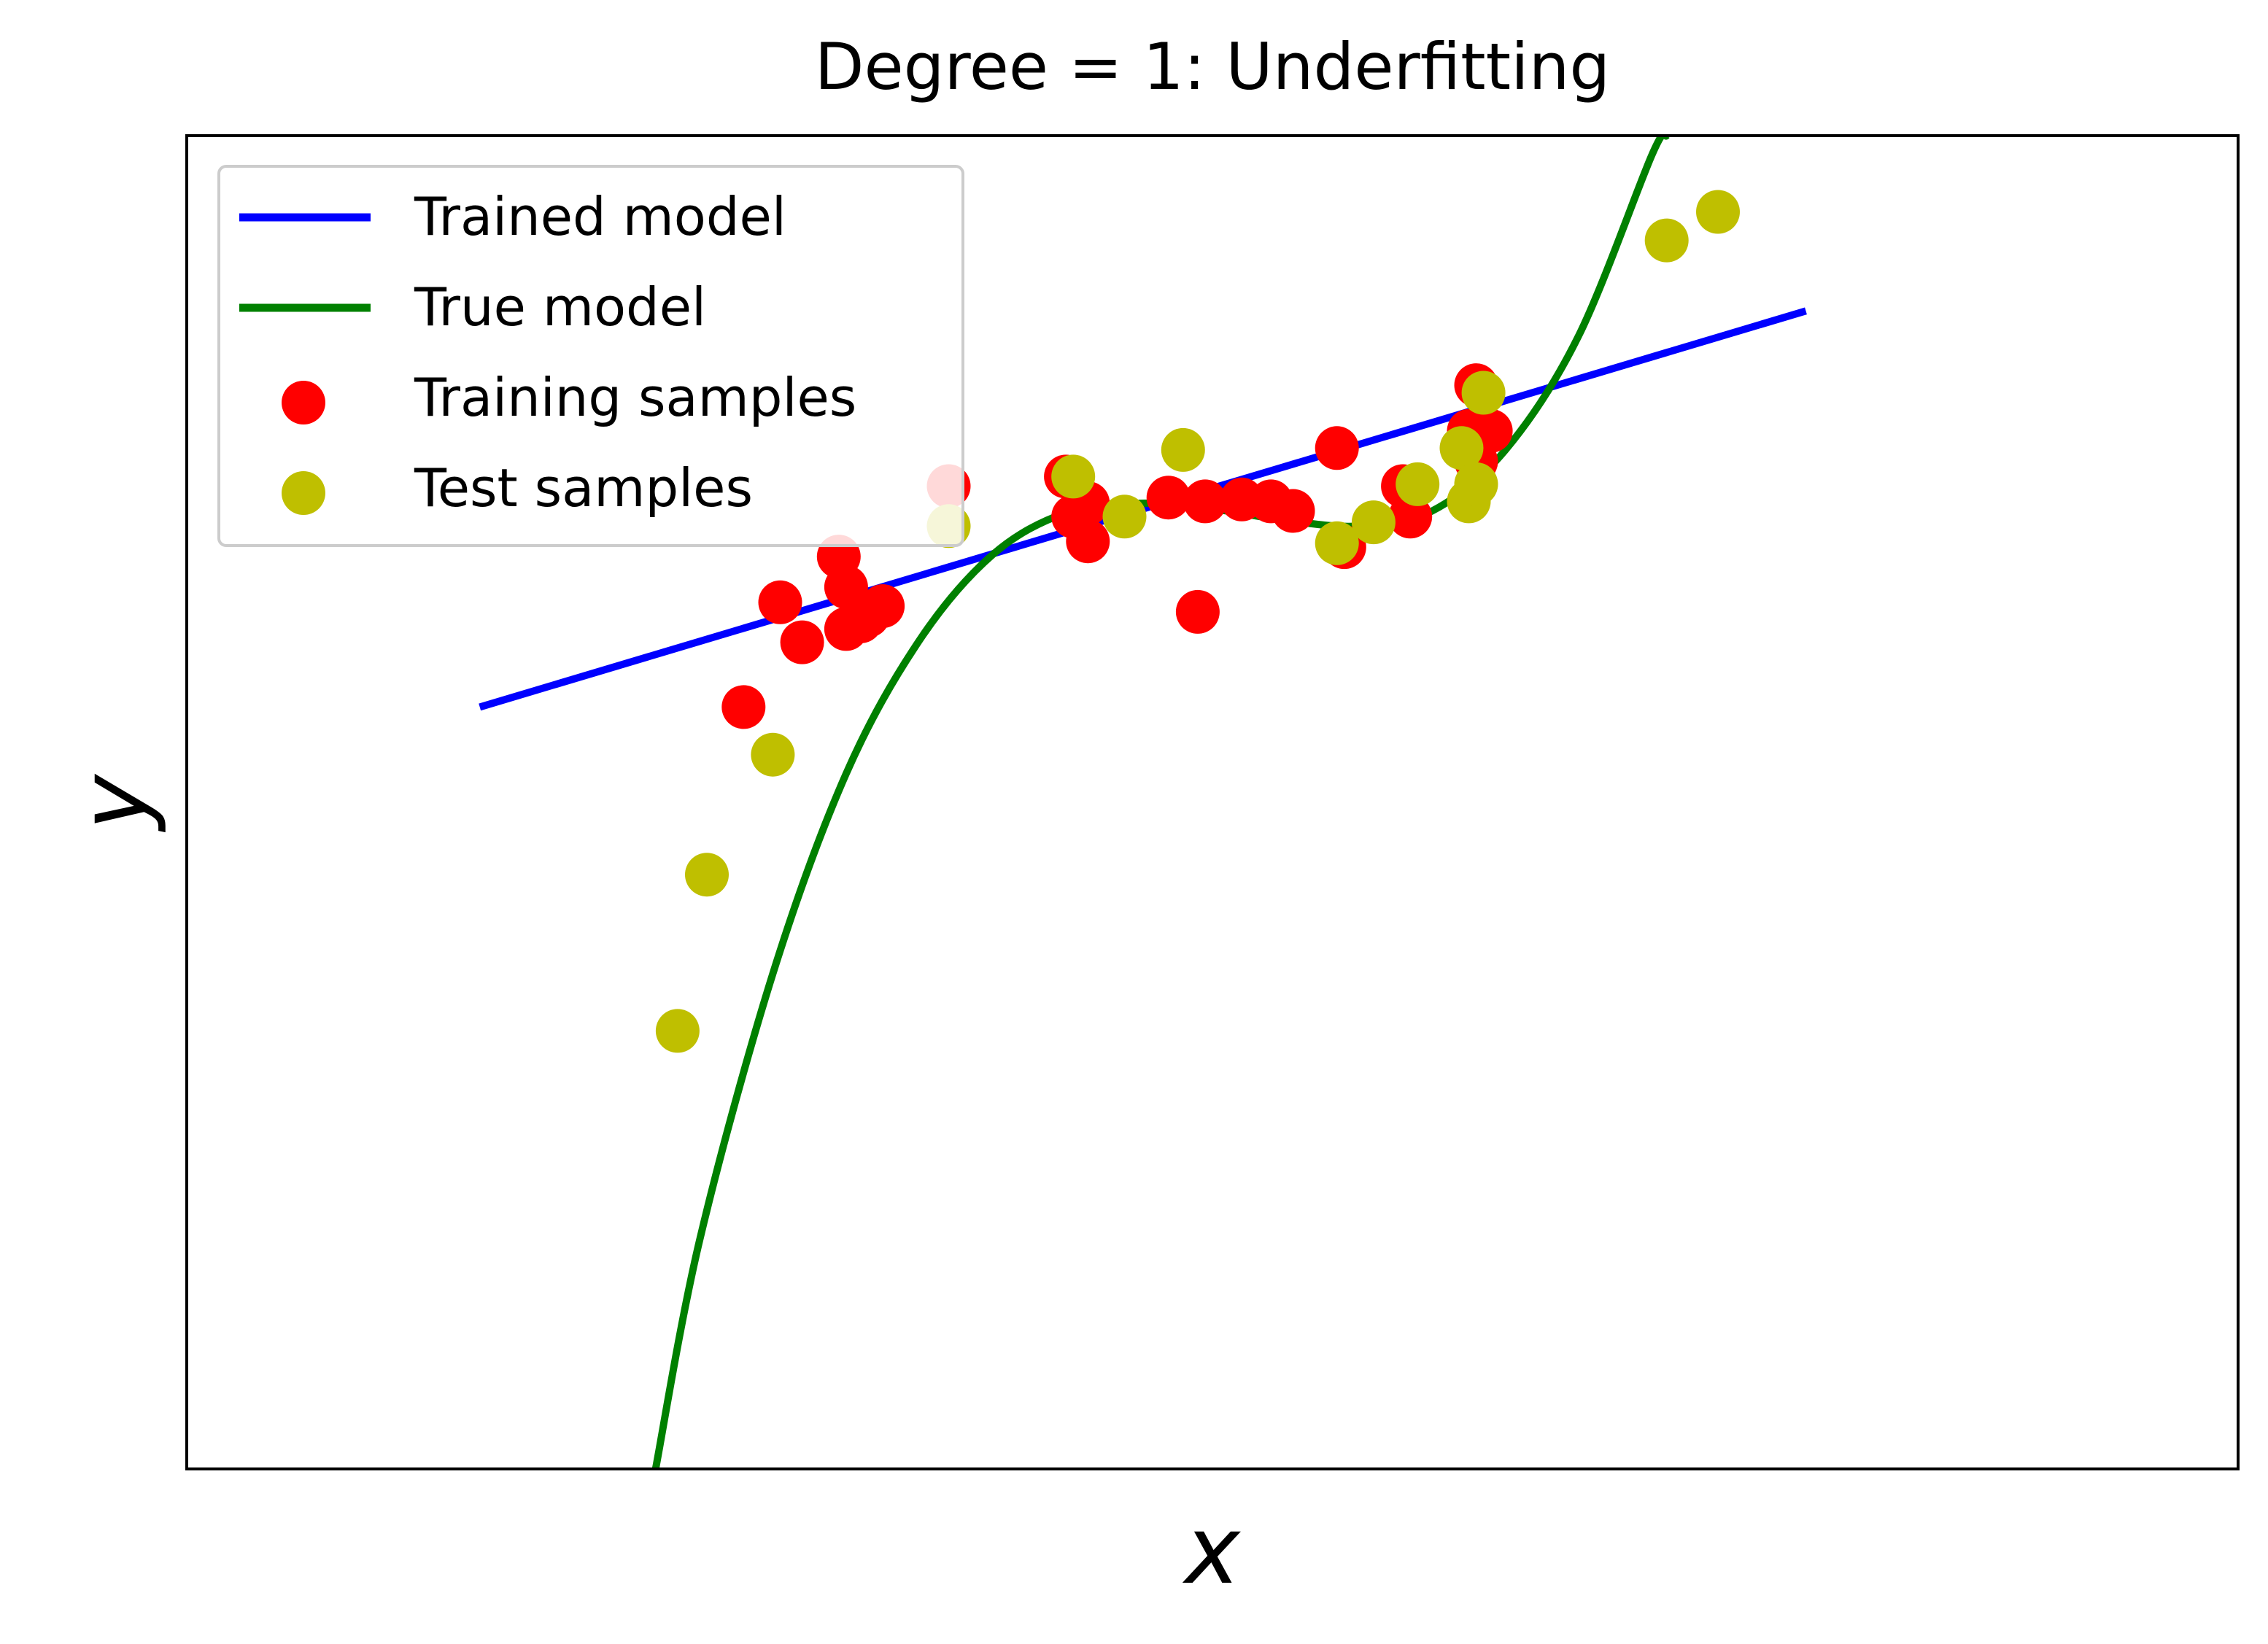 This screenshot has width=2268, height=1644. What do you see at coordinates (600, 216) in the screenshot?
I see `legend-trained-model-label: Trained model` at bounding box center [600, 216].